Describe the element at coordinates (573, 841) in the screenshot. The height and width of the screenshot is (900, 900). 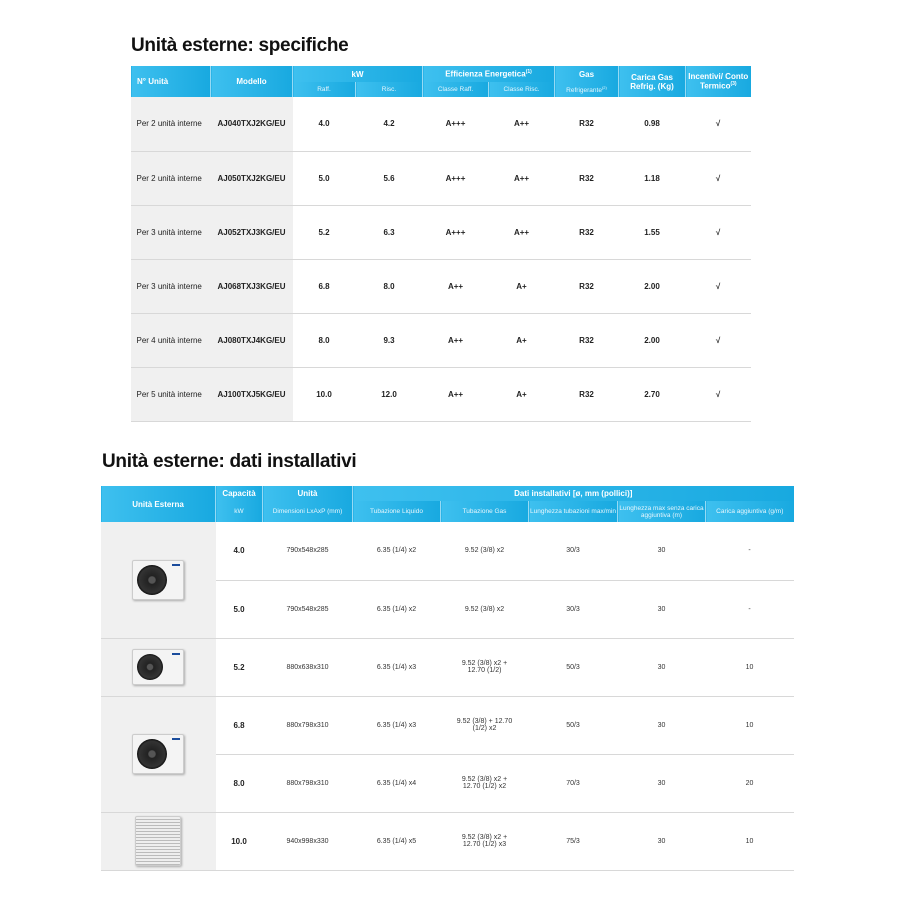
I see `lunghezza: 75/3` at that location.